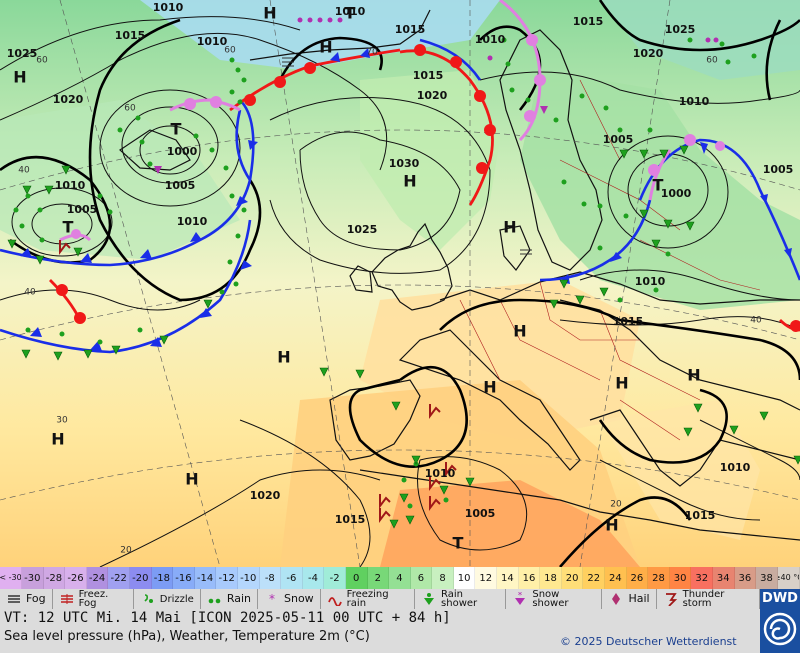  Describe the element at coordinates (356, 578) in the screenshot. I see `scale-step: 0` at that location.